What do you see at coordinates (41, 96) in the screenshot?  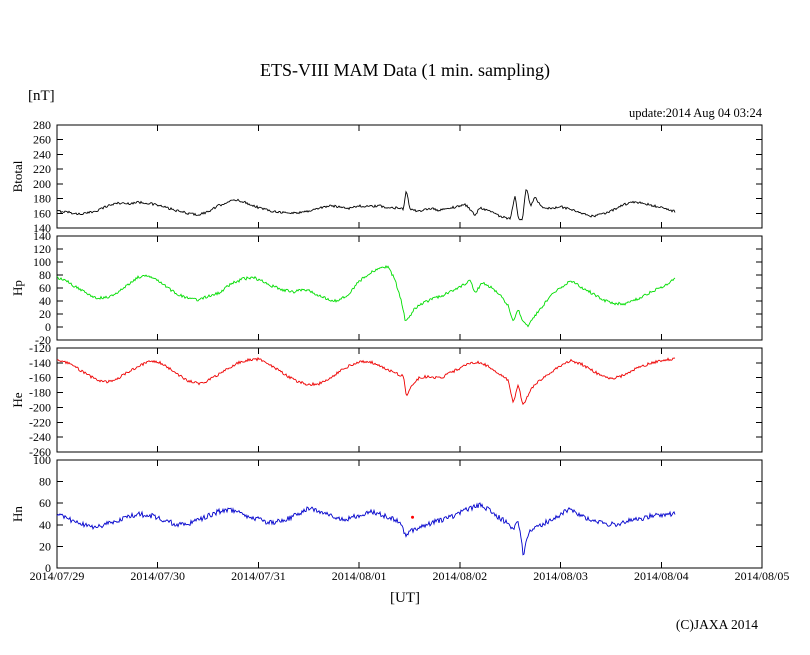 I see `y-unit-label: [nT]` at bounding box center [41, 96].